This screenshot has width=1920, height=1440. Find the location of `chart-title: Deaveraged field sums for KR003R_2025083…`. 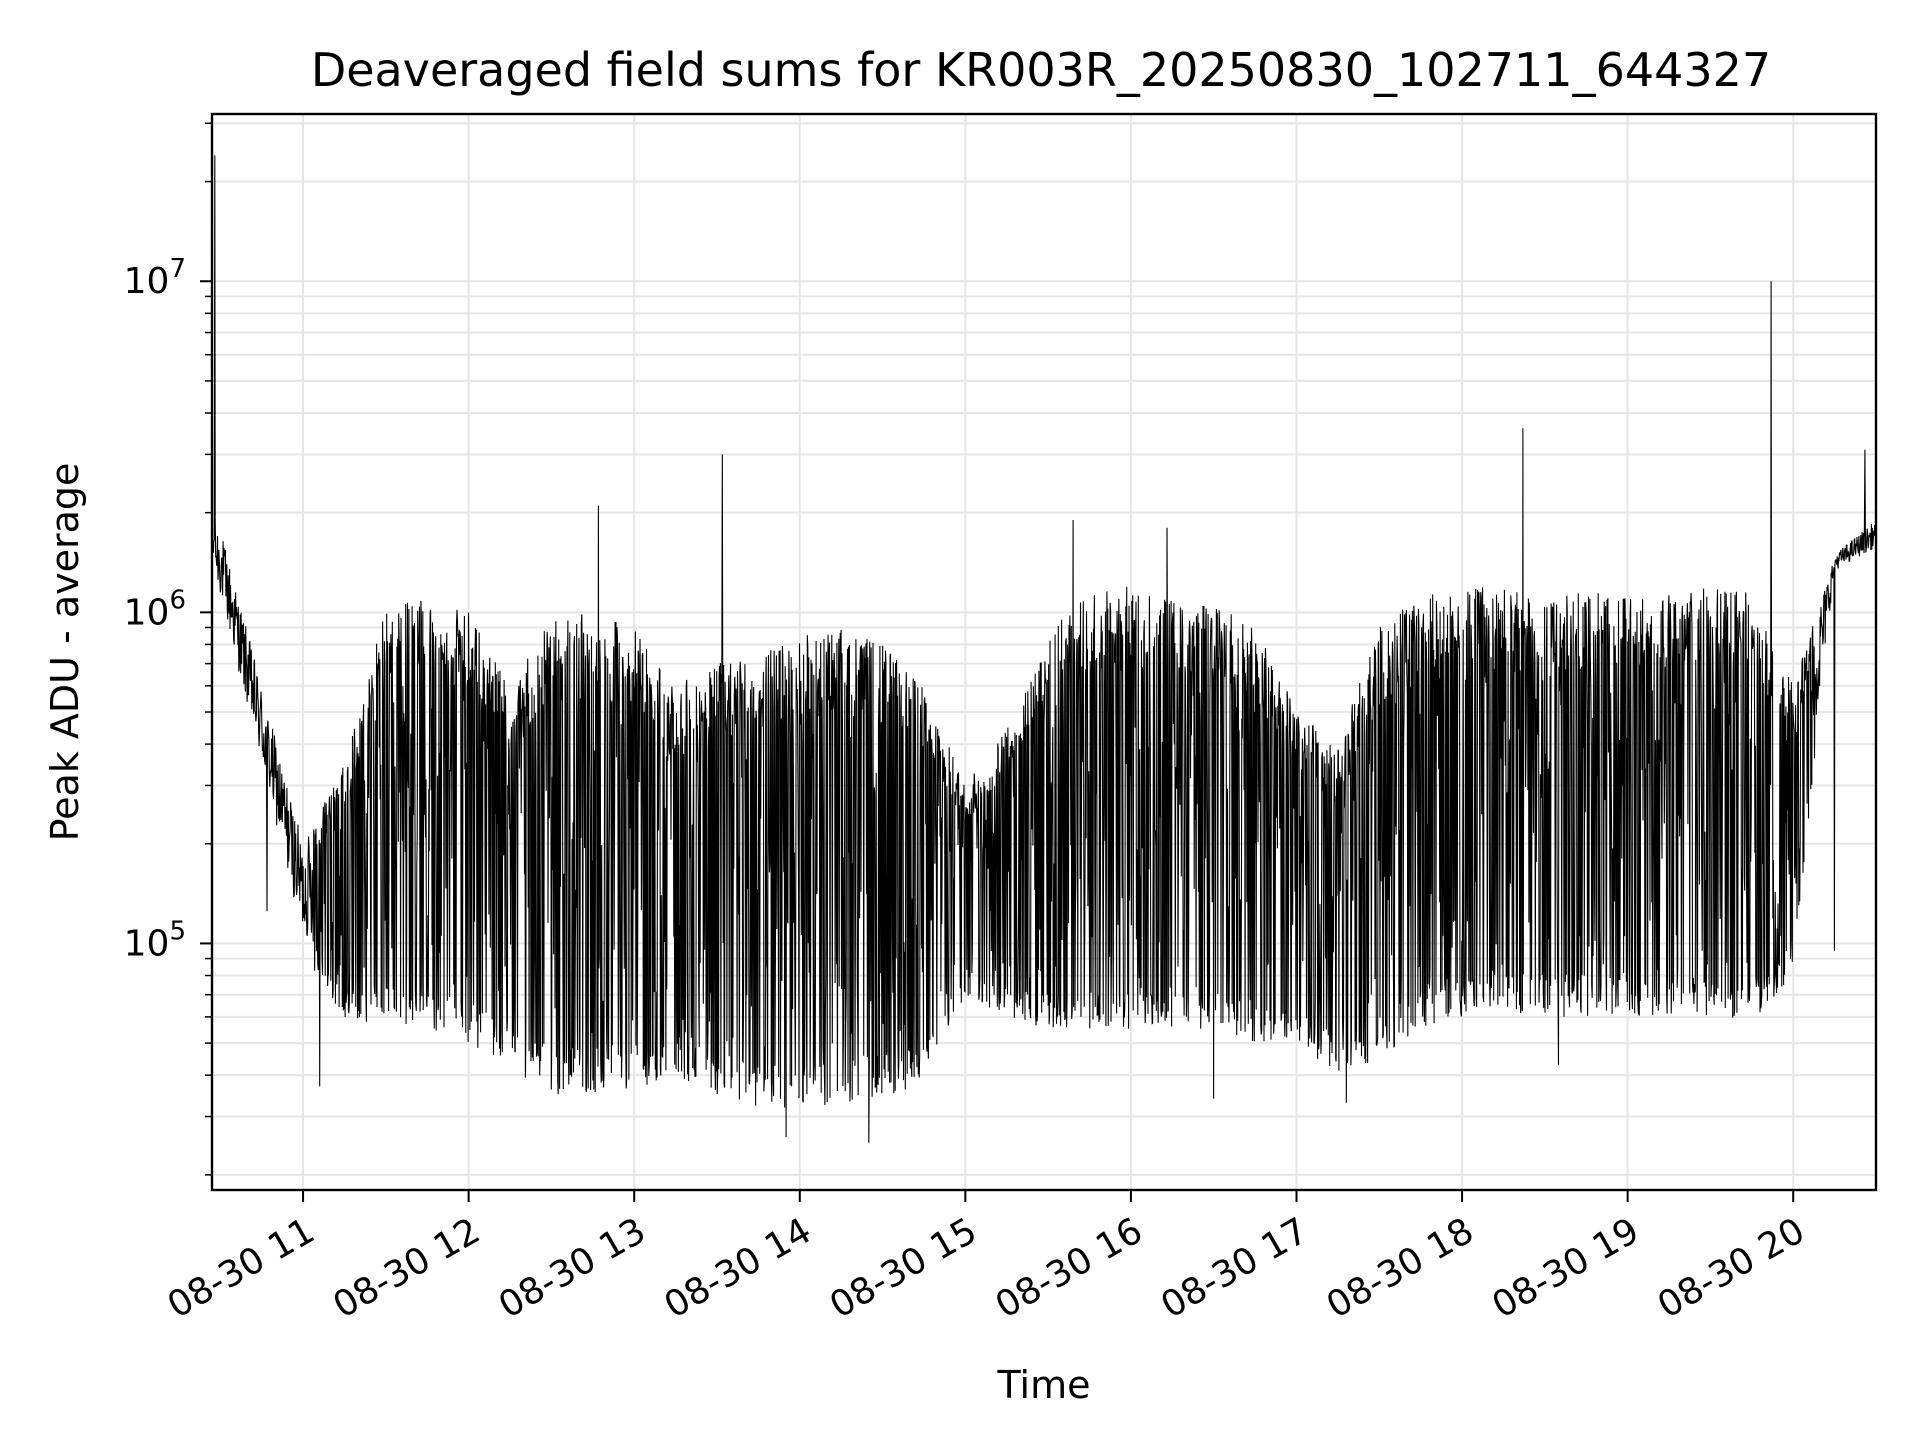

chart-title: Deaveraged field sums for KR003R_2025083… is located at coordinates (1041, 70).